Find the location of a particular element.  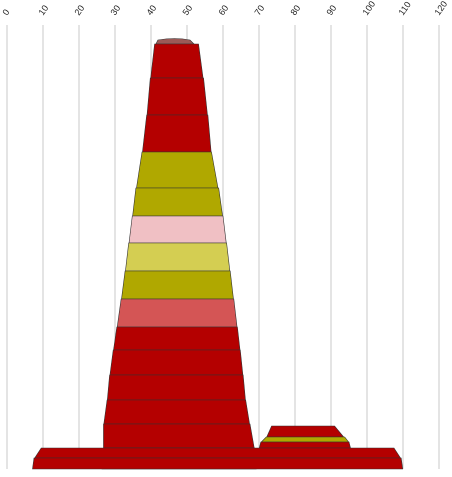

small-stack is located at coordinates (304, 437).